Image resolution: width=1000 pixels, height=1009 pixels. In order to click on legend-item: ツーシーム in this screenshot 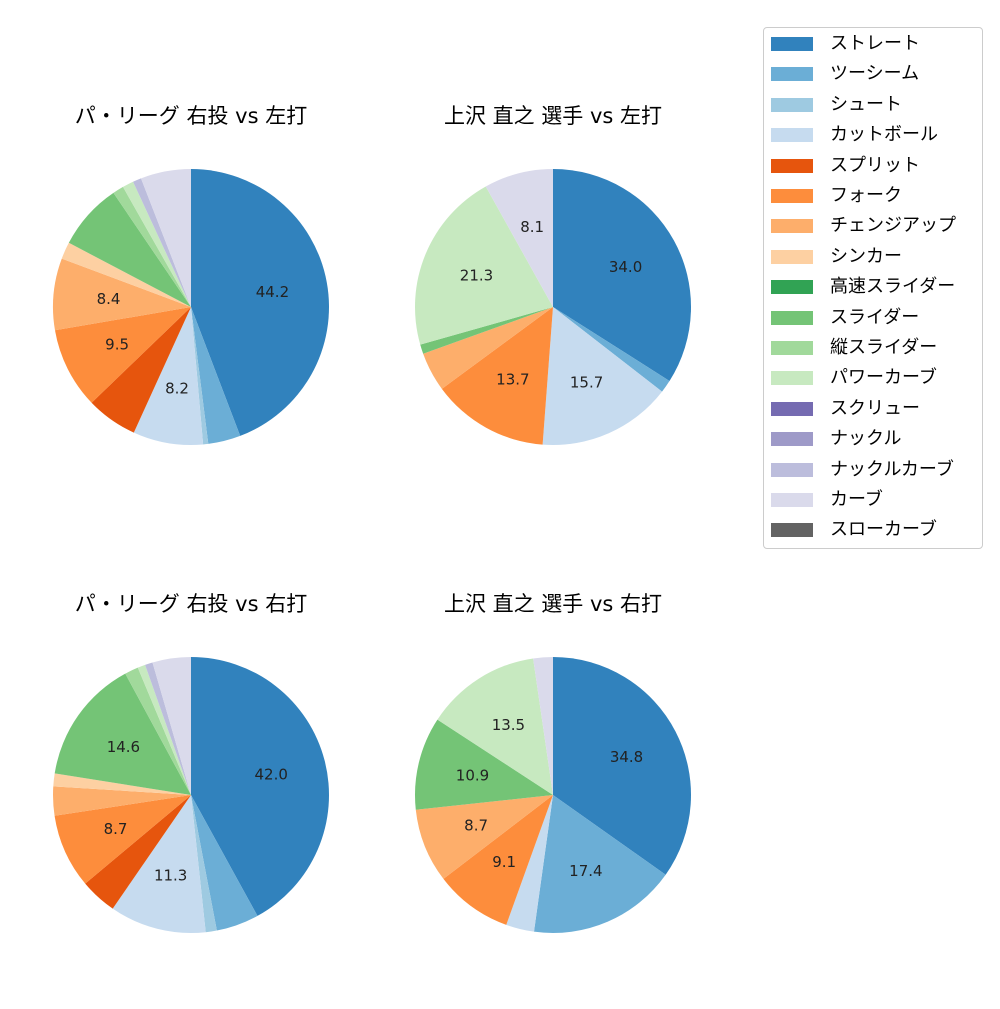, I will do `click(873, 74)`.